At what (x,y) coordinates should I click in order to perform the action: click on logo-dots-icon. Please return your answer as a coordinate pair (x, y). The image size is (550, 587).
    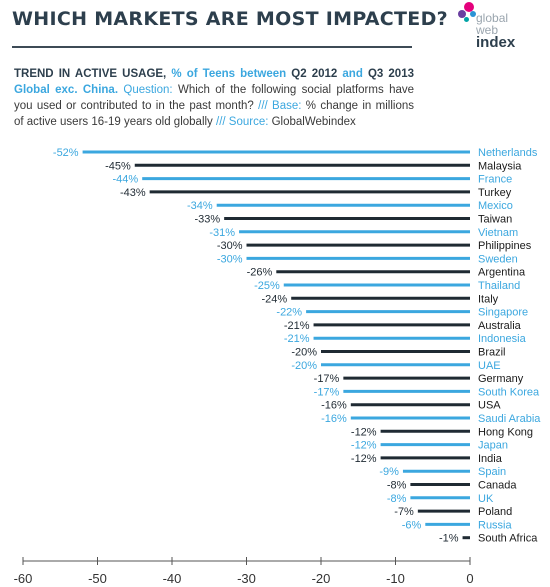
    Looking at the image, I should click on (468, 14).